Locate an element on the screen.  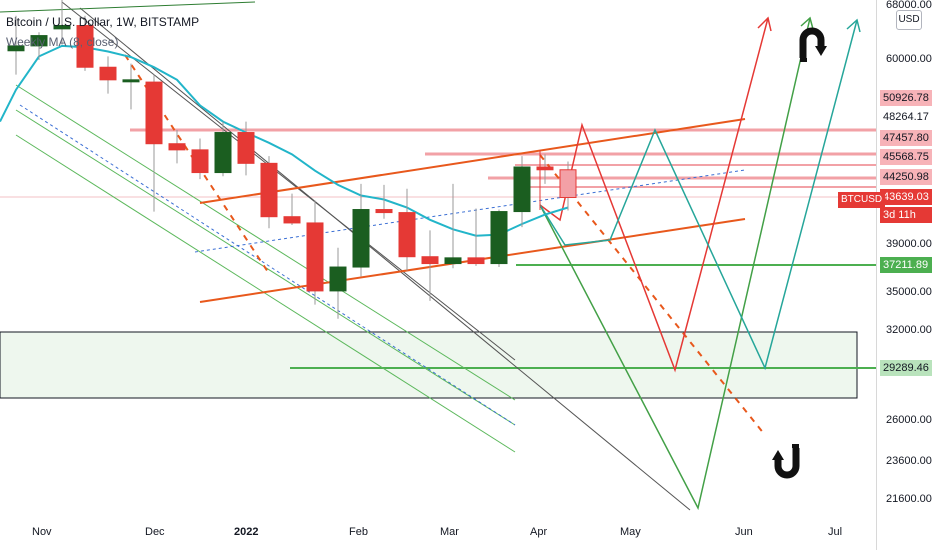
current-symbol-tag: BTCUSD is located at coordinates (862, 200).